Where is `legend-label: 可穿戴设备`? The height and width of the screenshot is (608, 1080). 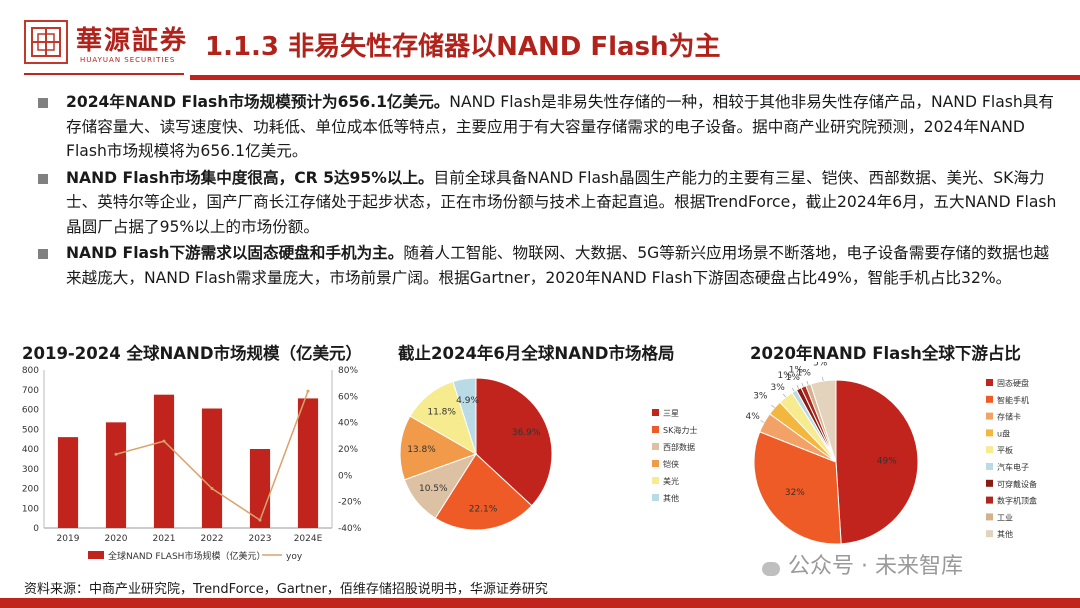 legend-label: 可穿戴设备 is located at coordinates (1017, 484).